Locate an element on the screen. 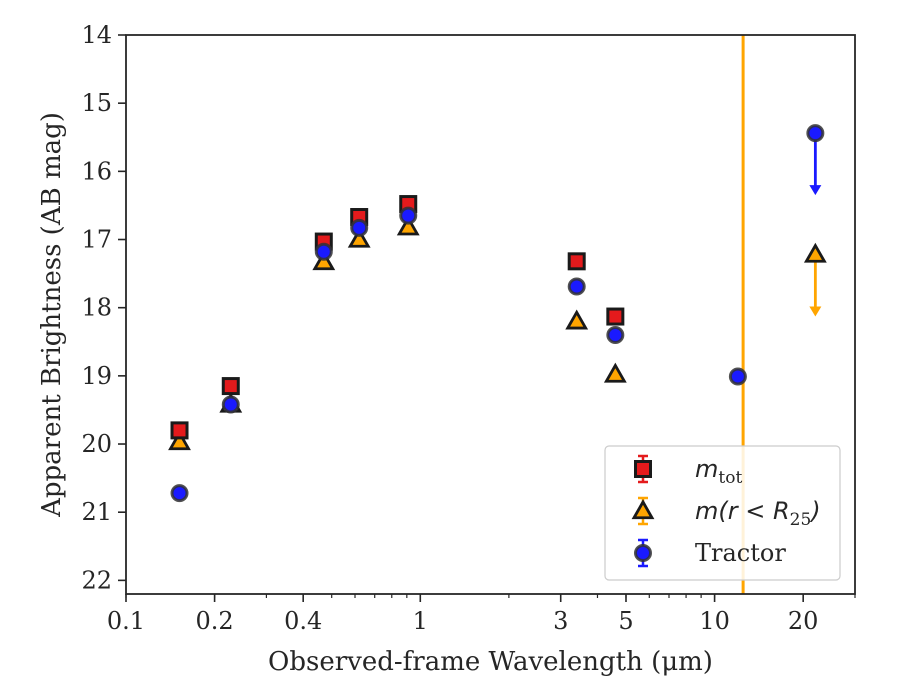 The height and width of the screenshot is (700, 900). y-tick-label: 15 is located at coordinates (96, 103).